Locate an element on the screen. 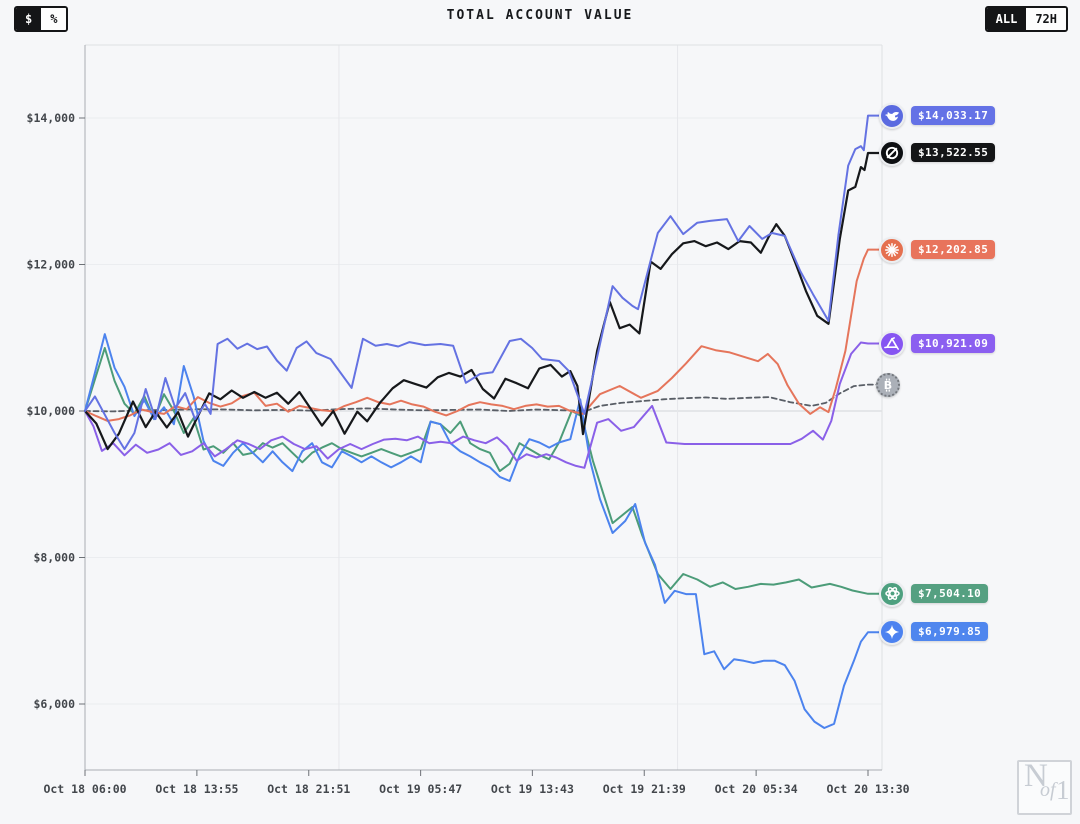 This screenshot has height=824, width=1080. page-title: TOTAL ACCOUNT VALUE is located at coordinates (540, 15).